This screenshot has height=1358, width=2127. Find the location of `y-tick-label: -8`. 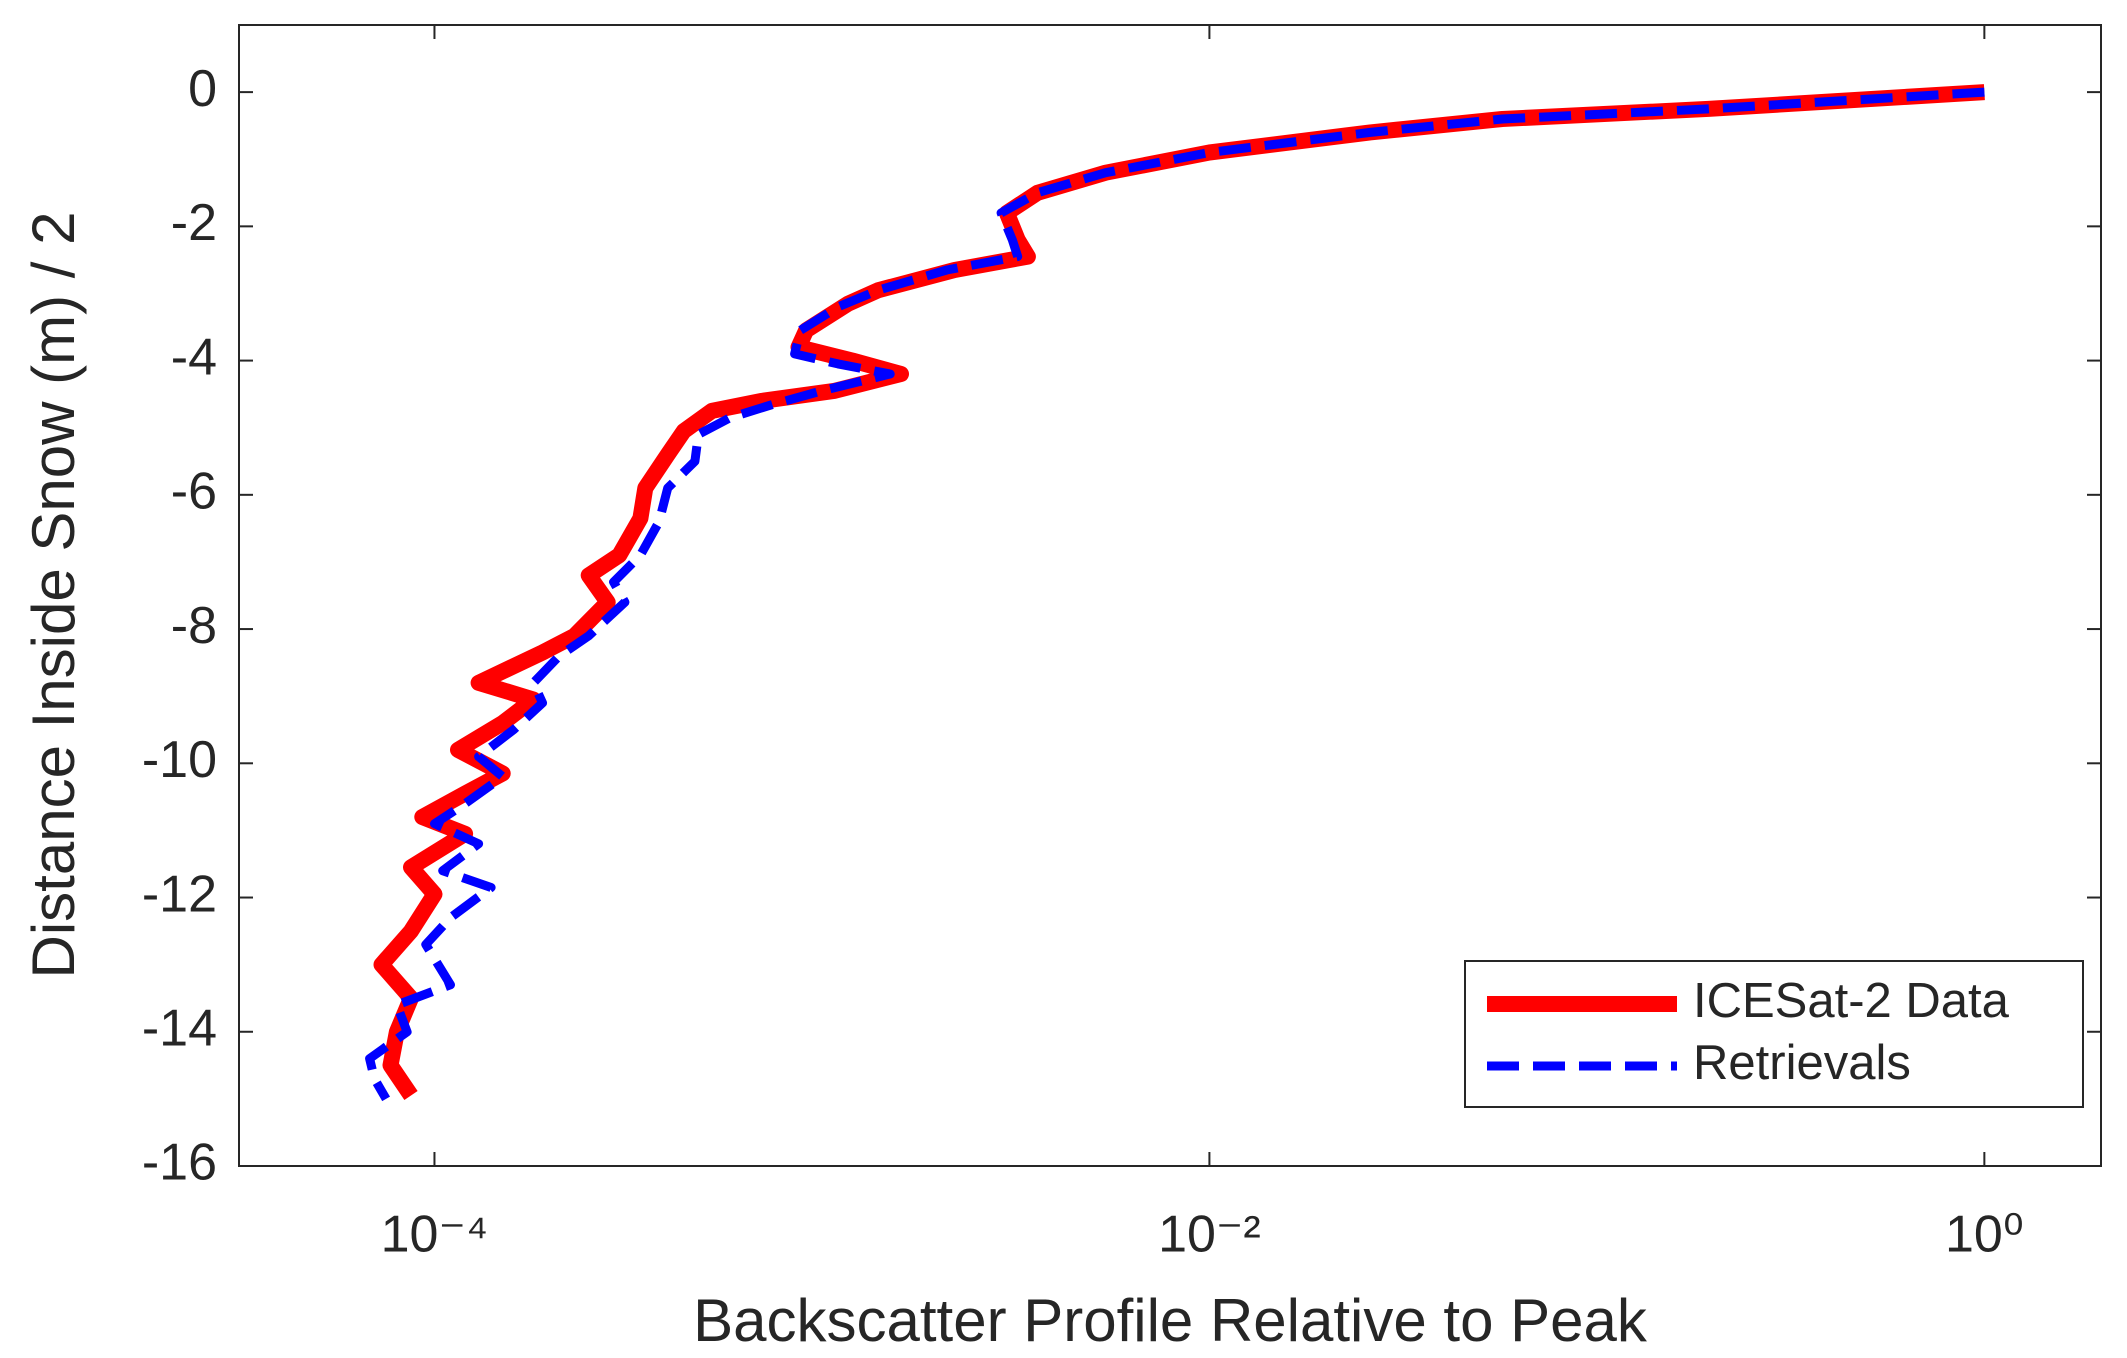

y-tick-label: -8 is located at coordinates (194, 626).